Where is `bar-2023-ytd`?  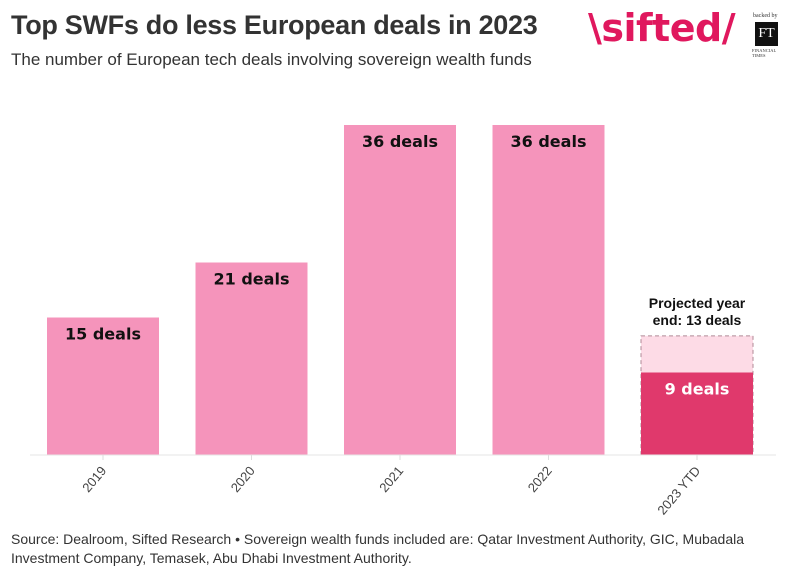 bar-2023-ytd is located at coordinates (697, 413).